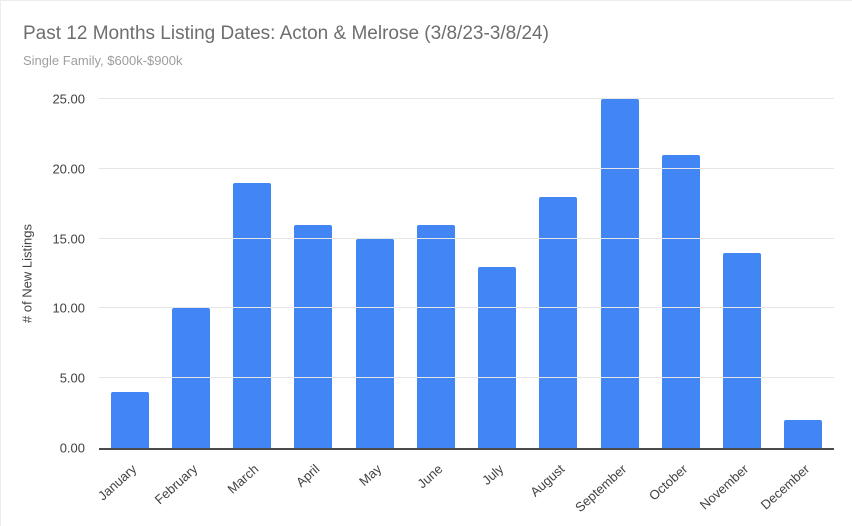  Describe the element at coordinates (724, 487) in the screenshot. I see `x-tick-november: November` at that location.